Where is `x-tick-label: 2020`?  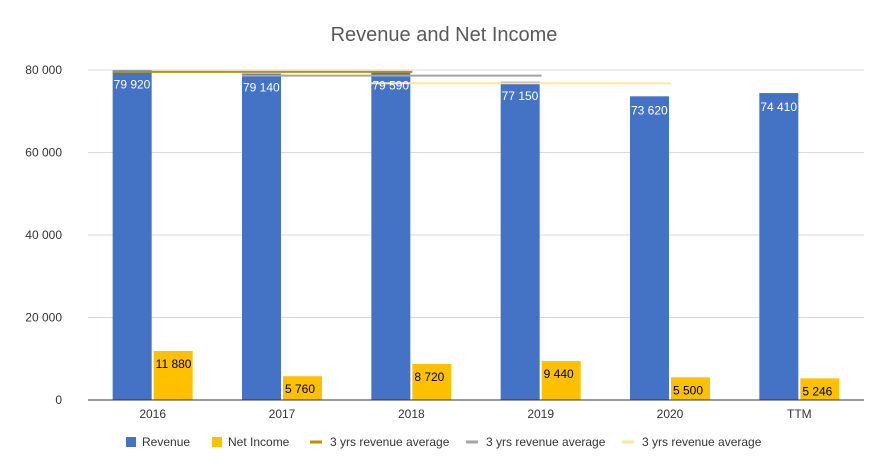 x-tick-label: 2020 is located at coordinates (670, 414).